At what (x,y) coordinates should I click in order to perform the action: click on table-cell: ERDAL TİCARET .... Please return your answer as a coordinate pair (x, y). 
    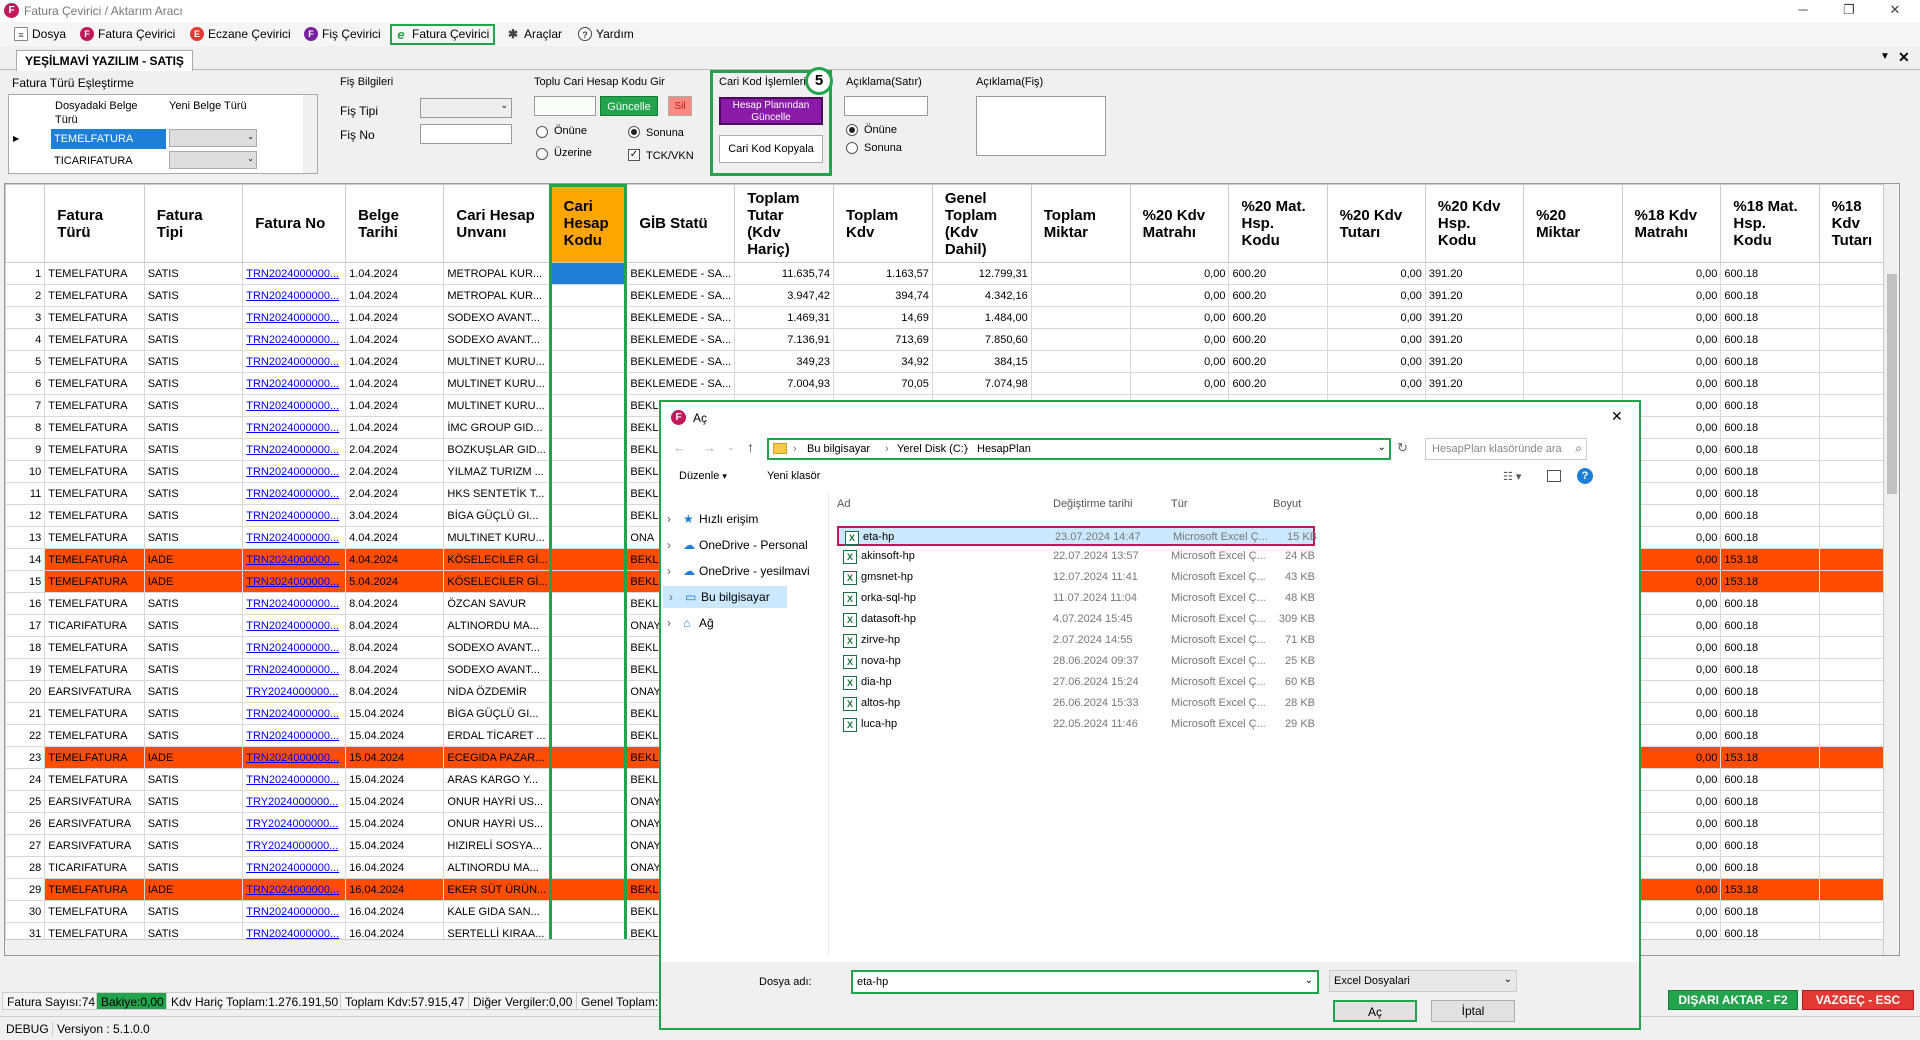
    Looking at the image, I should click on (497, 735).